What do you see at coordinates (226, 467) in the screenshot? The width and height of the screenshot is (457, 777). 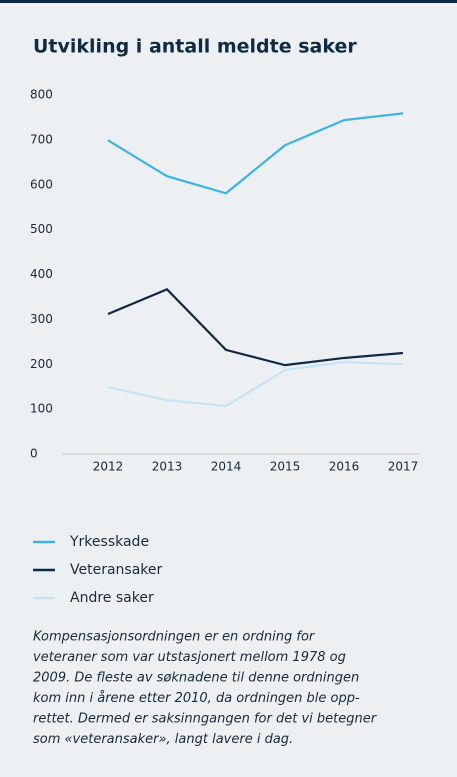 I see `x-tick-label: 2014` at bounding box center [226, 467].